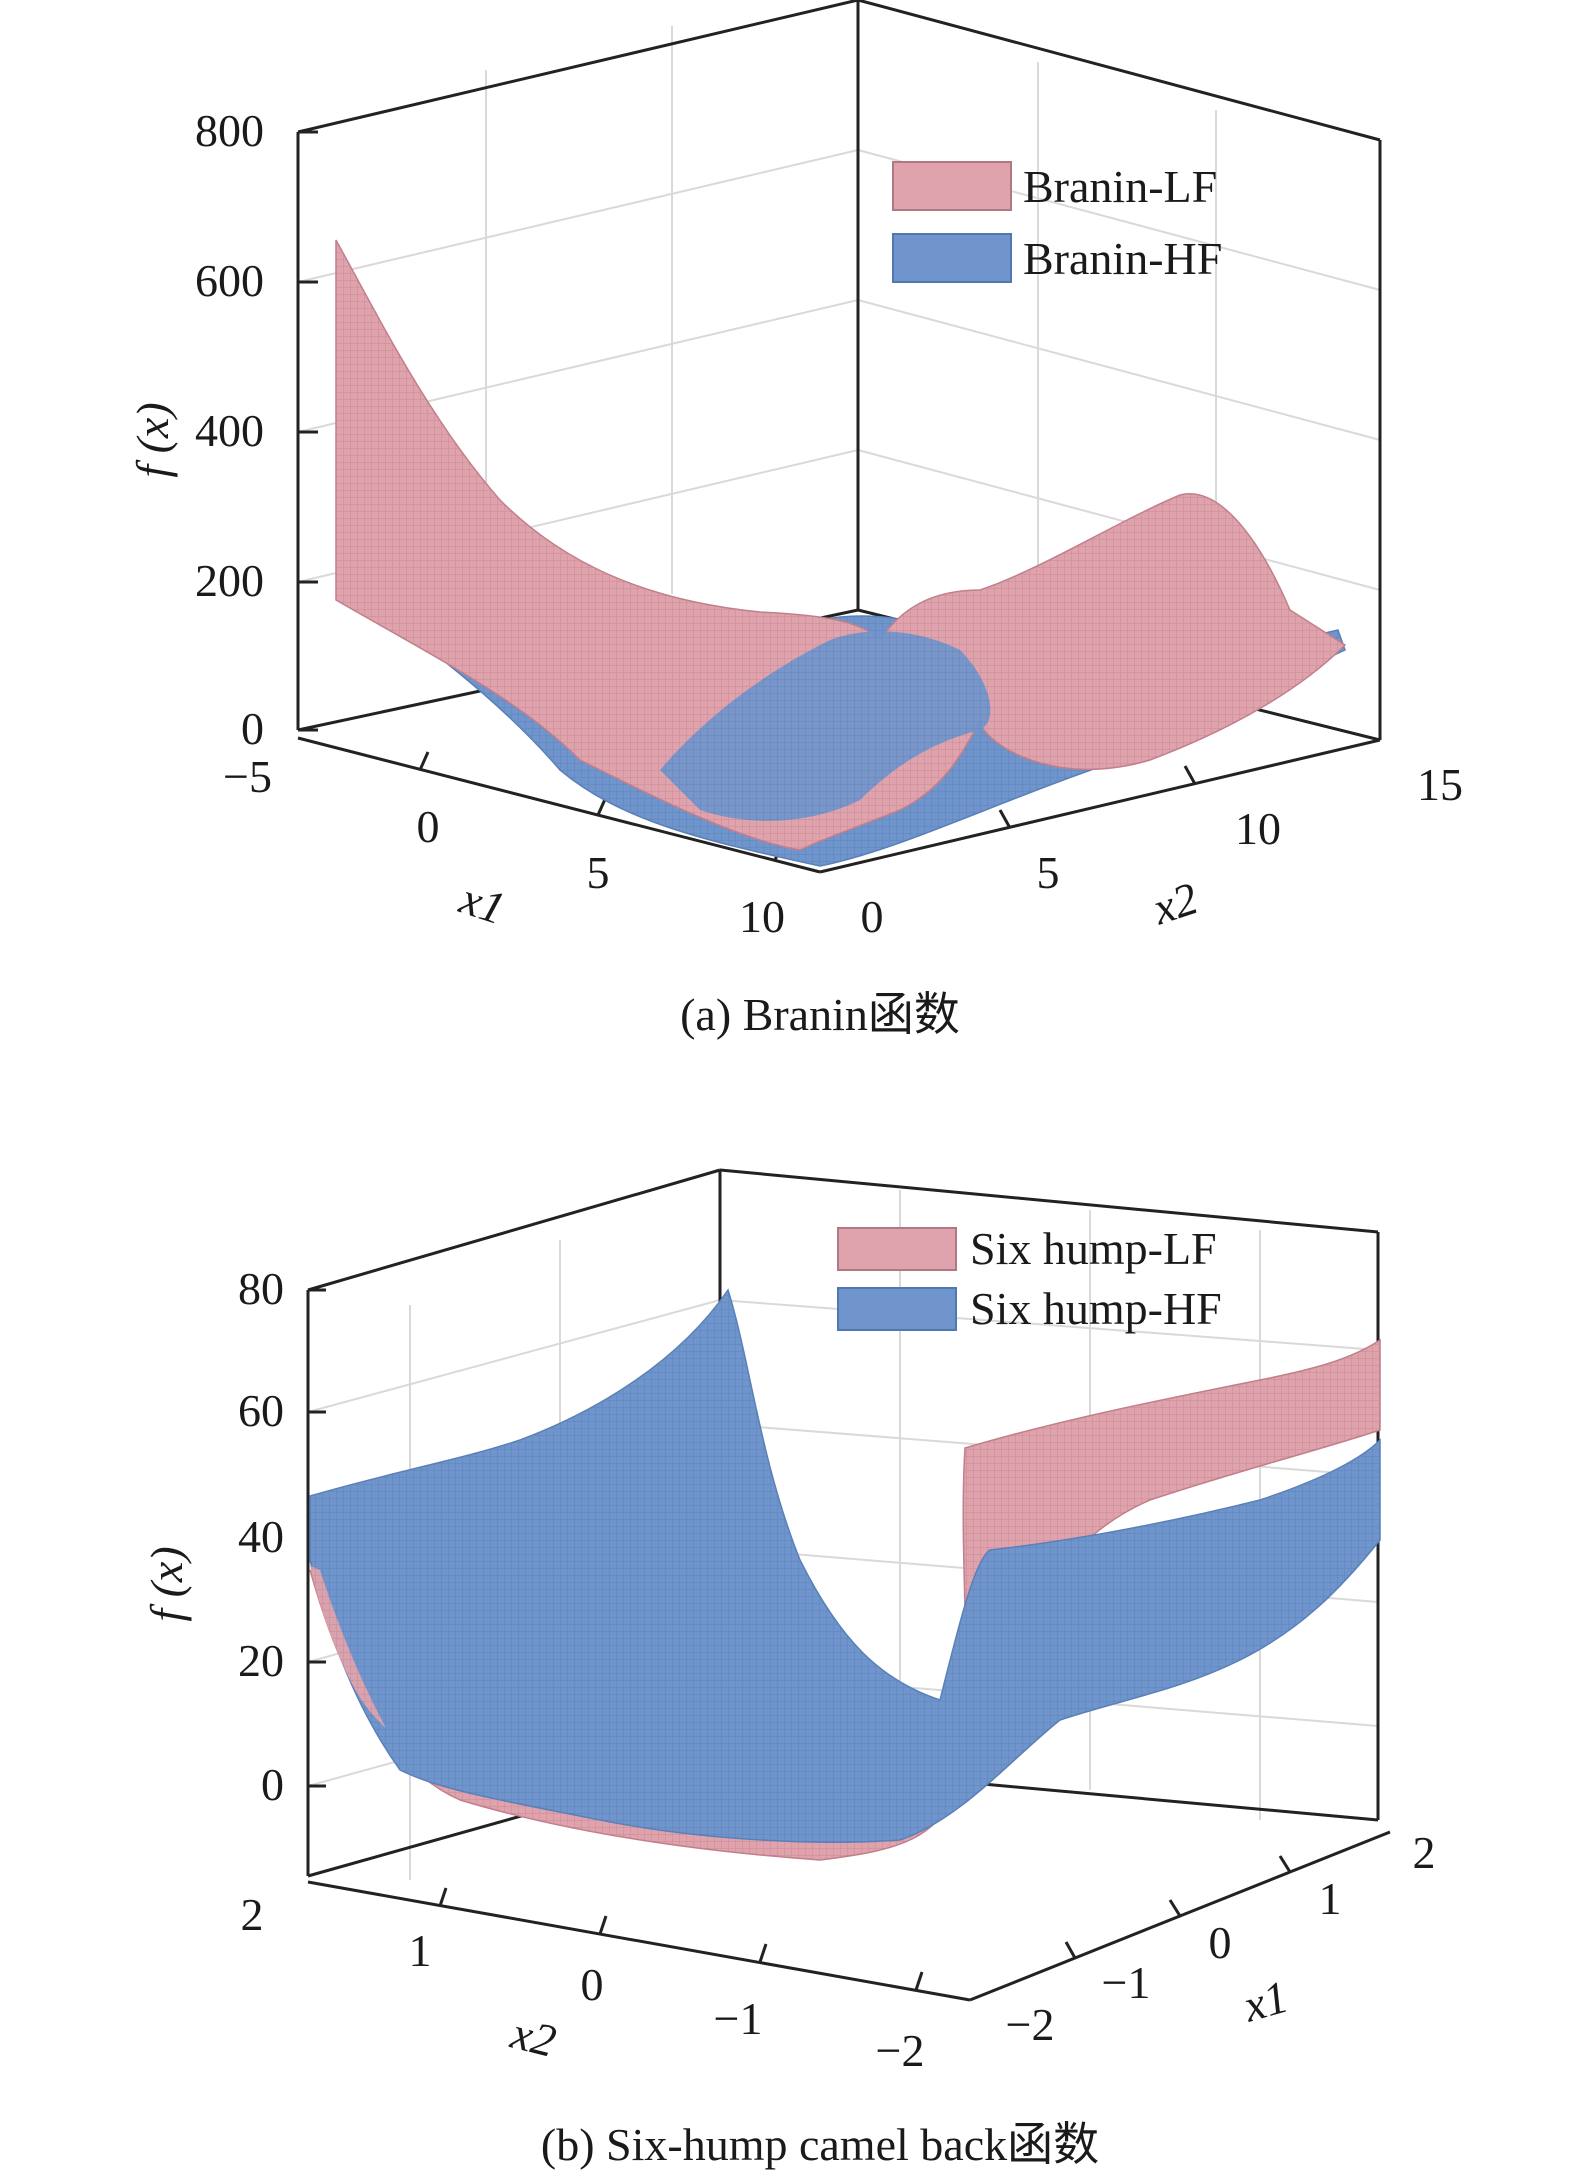 Image resolution: width=1575 pixels, height=2183 pixels. I want to click on panel-b-legend: Six hump-LF Six hump-HF, so click(1029, 1278).